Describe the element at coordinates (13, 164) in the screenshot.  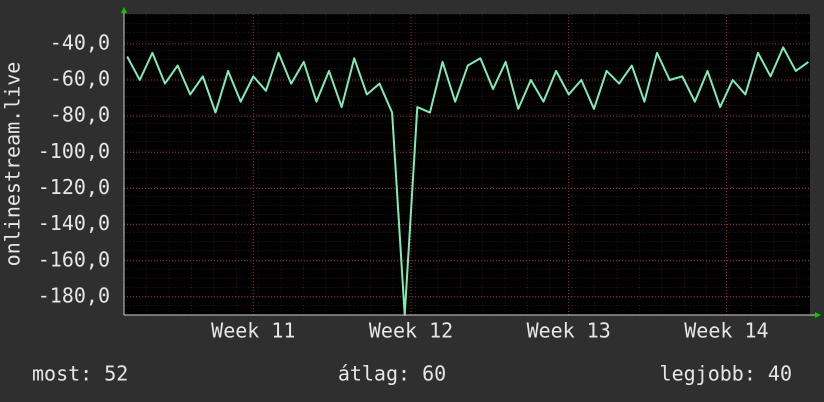
I see `y-axis-label: onlinestream.live` at that location.